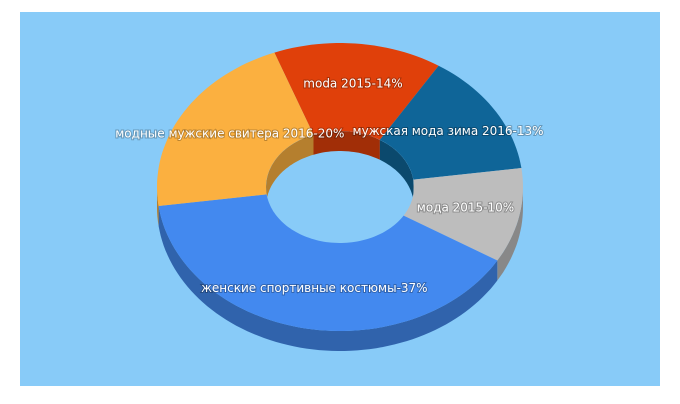 Image resolution: width=680 pixels, height=404 pixels. What do you see at coordinates (465, 207) in the screenshot?
I see `slice-label: мода 2015-10%` at bounding box center [465, 207].